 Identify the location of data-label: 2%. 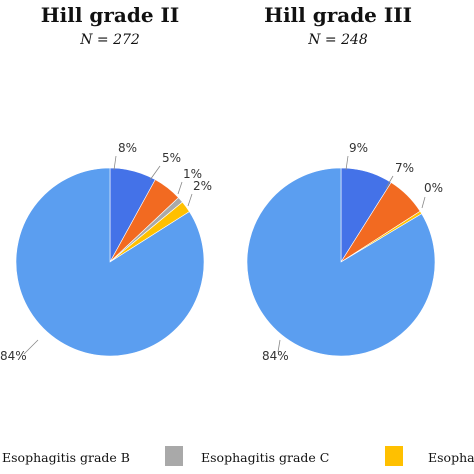
(202, 186).